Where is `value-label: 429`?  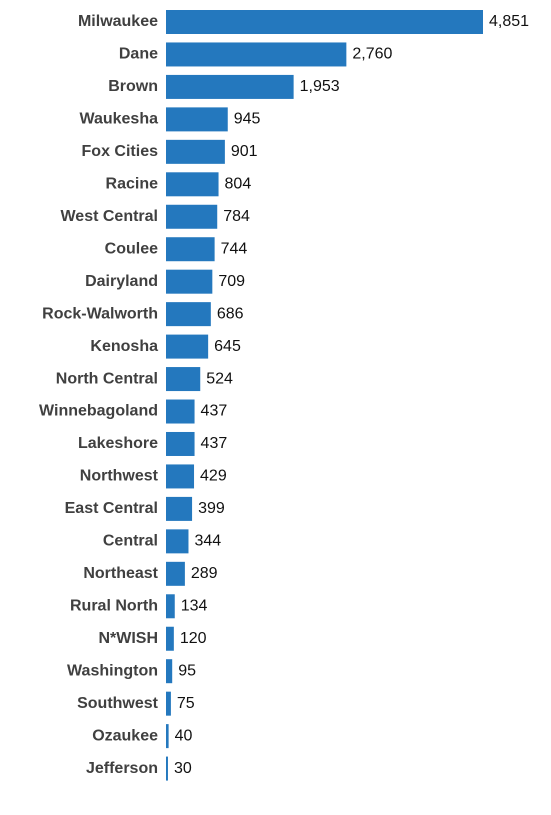 value-label: 429 is located at coordinates (213, 476).